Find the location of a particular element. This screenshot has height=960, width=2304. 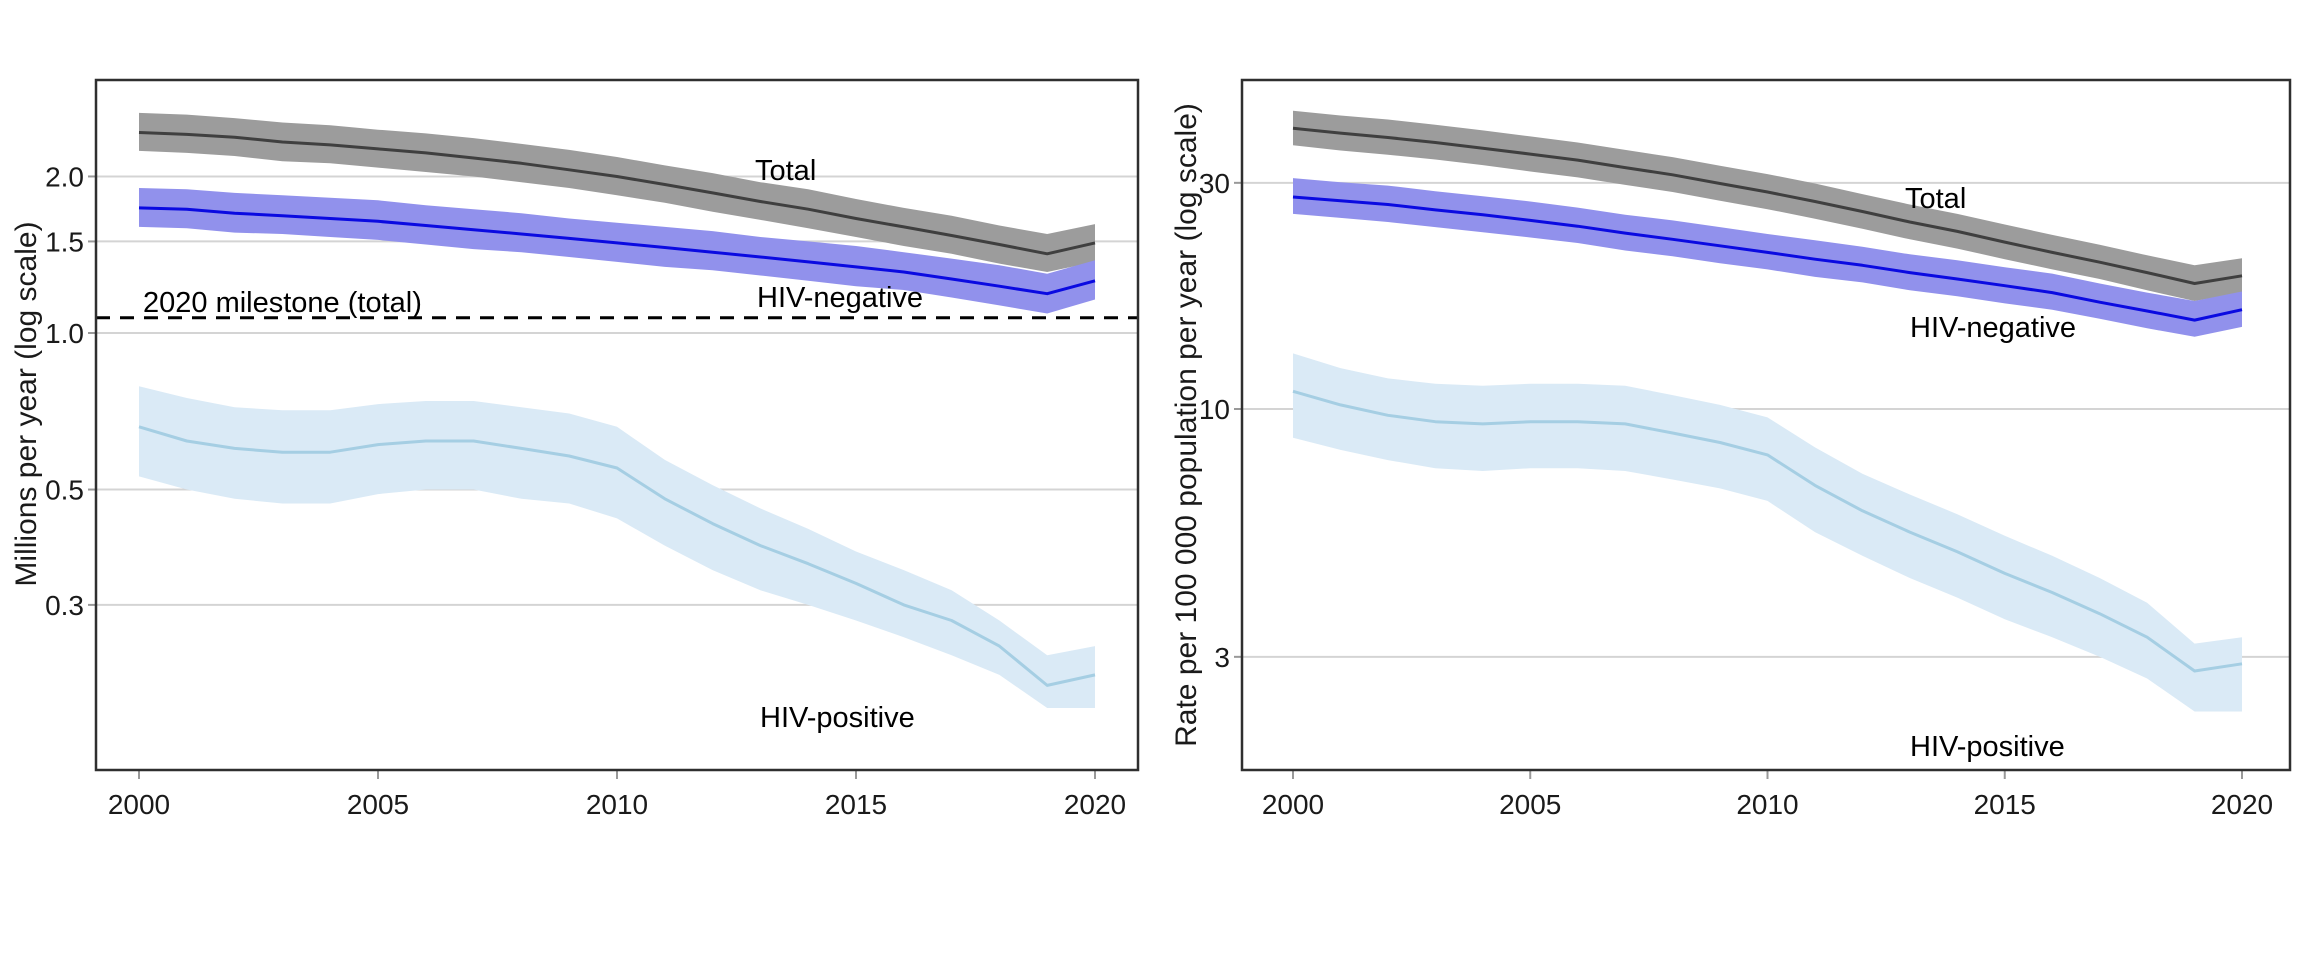

left-total-label: Total is located at coordinates (785, 171).